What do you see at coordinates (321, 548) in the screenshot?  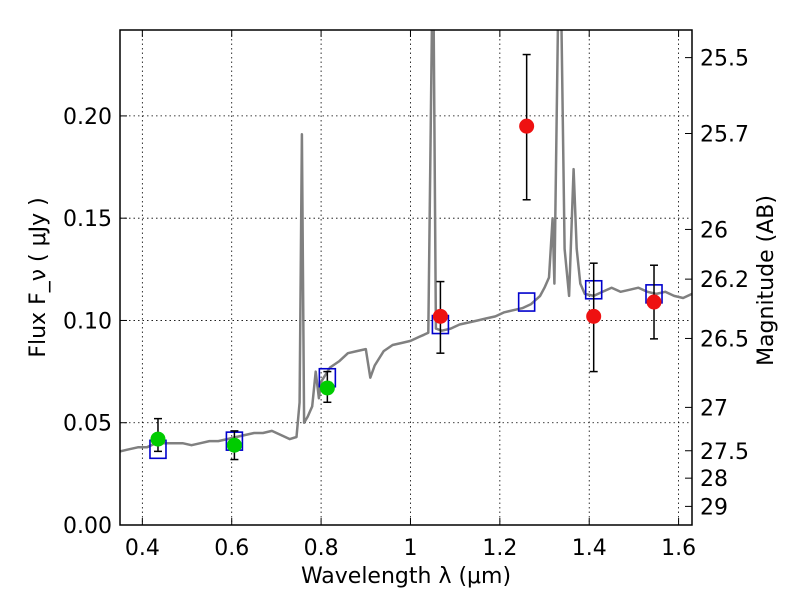 I see `x-tick-label: 0.8` at bounding box center [321, 548].